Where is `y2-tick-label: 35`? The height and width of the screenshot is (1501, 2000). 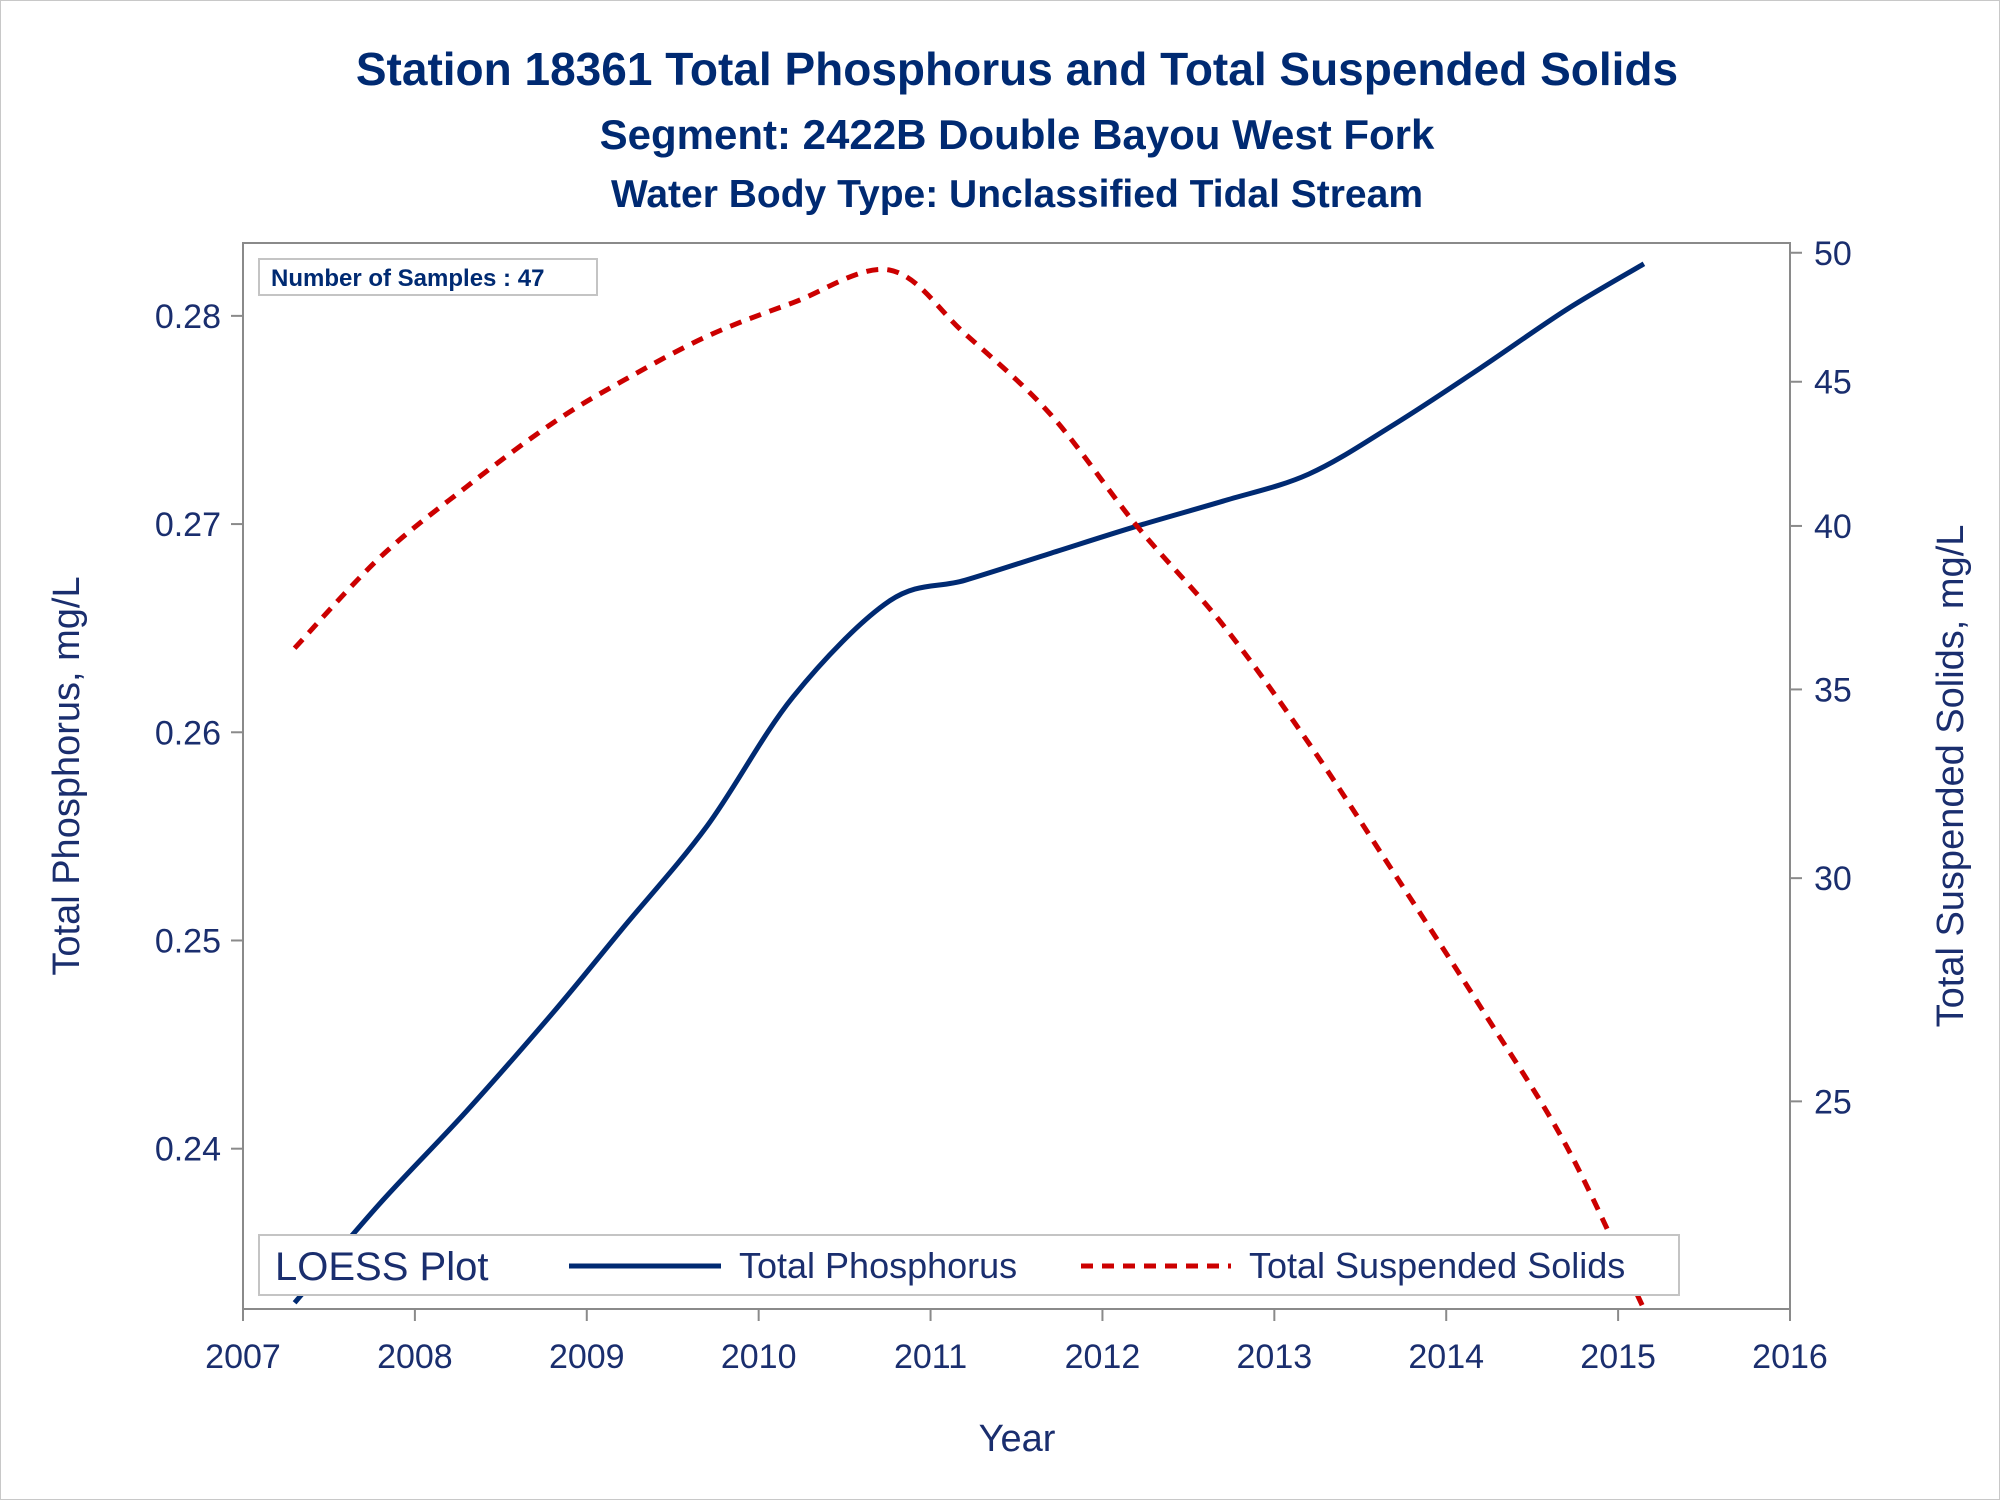 y2-tick-label: 35 is located at coordinates (1833, 690).